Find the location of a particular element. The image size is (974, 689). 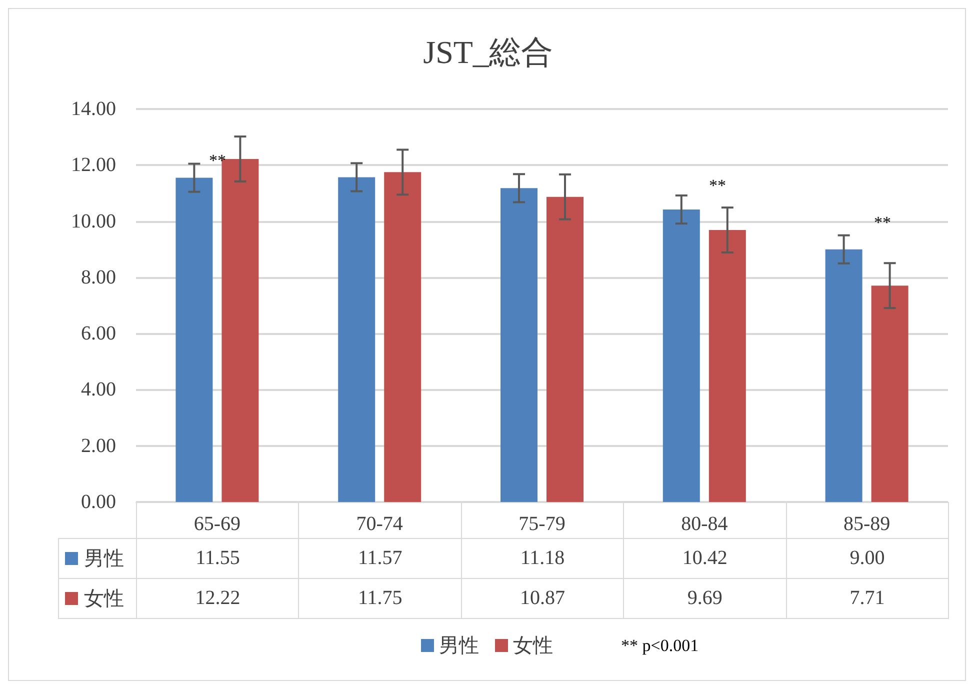

data-label: 9.69 is located at coordinates (705, 598).